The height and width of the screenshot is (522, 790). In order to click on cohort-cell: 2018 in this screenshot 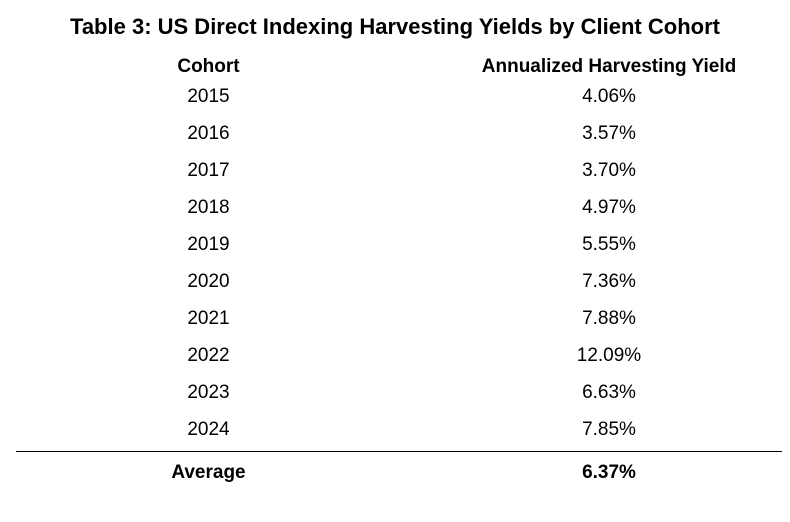, I will do `click(208, 207)`.